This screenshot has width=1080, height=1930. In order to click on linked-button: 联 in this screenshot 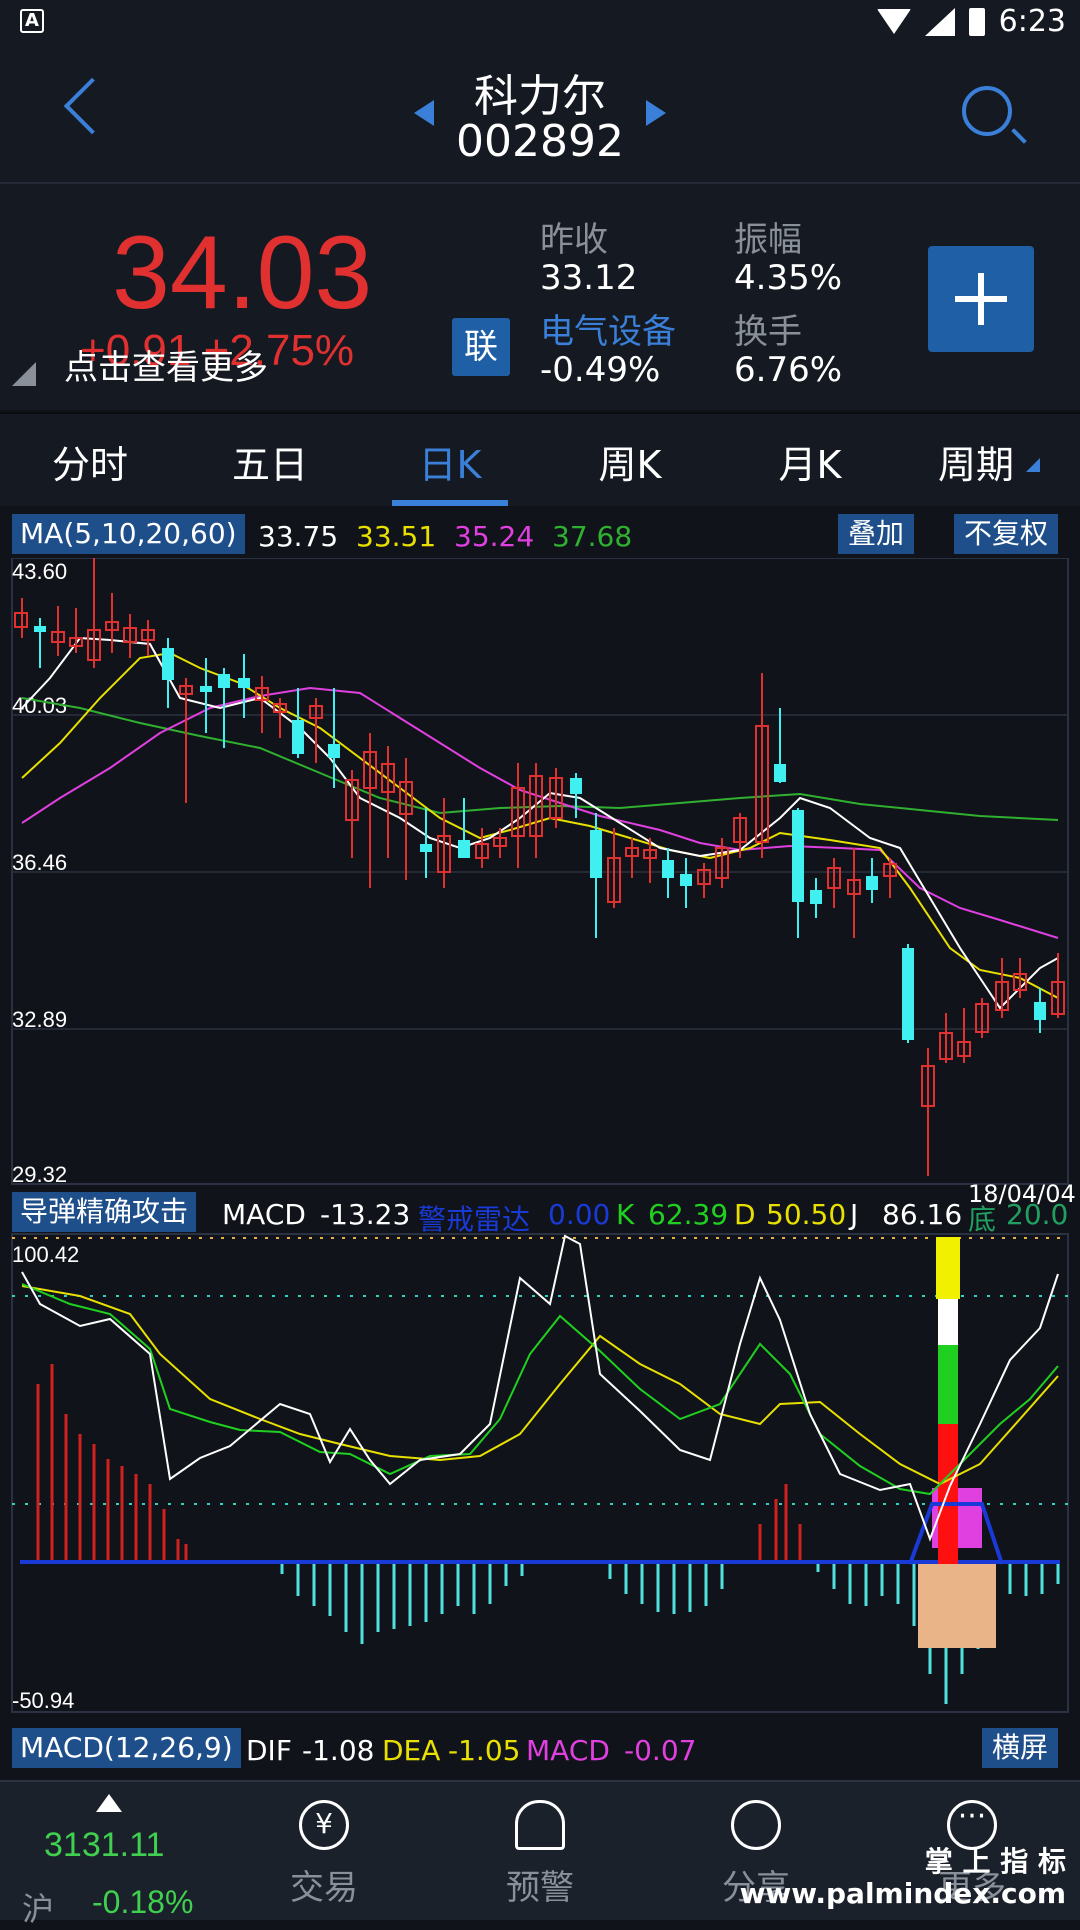, I will do `click(481, 347)`.